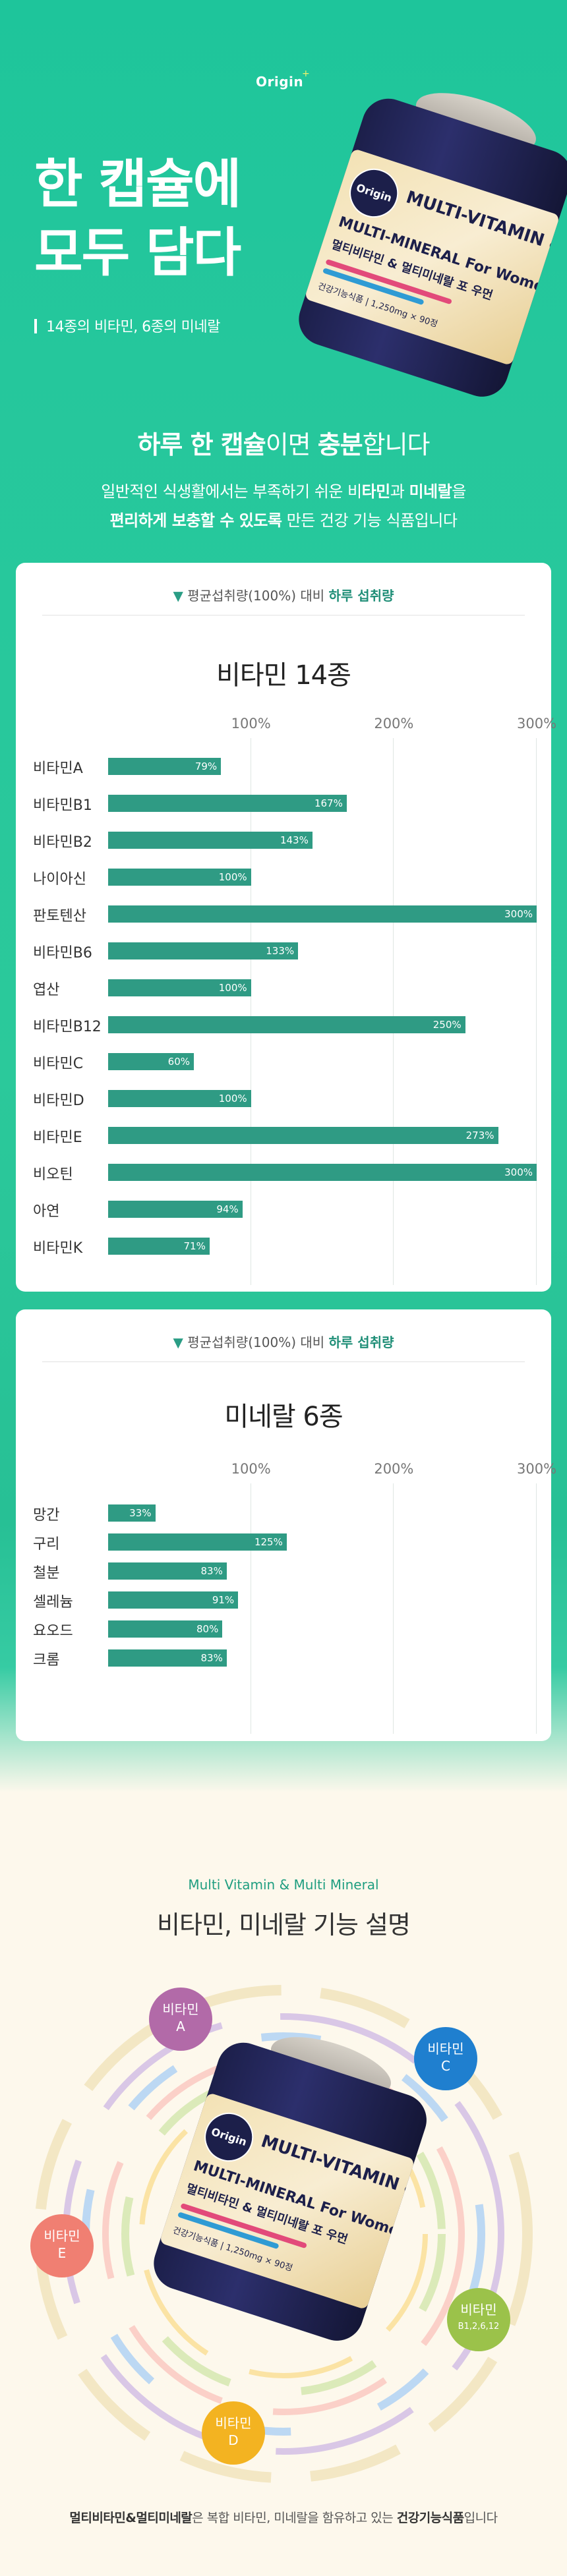 This screenshot has height=2576, width=567. Describe the element at coordinates (201, 445) in the screenshot. I see `intro-title-bold-1: 하루 한 캡슐` at that location.